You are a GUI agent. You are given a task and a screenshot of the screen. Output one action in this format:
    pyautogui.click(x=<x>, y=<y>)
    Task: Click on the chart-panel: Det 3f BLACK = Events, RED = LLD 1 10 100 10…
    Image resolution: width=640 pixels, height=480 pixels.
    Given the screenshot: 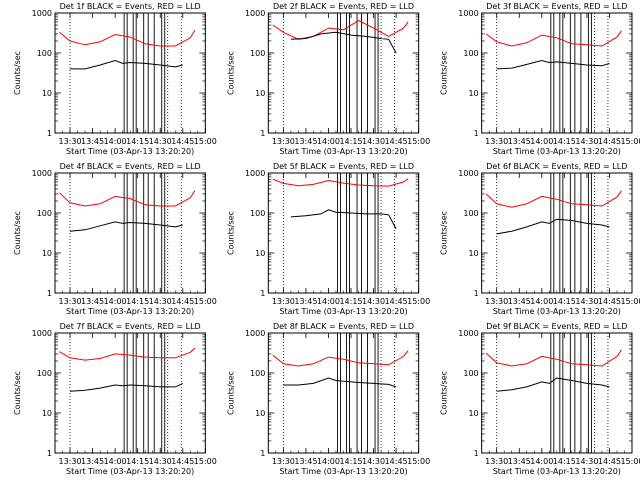 What is the action you would take?
    pyautogui.click(x=540, y=79)
    